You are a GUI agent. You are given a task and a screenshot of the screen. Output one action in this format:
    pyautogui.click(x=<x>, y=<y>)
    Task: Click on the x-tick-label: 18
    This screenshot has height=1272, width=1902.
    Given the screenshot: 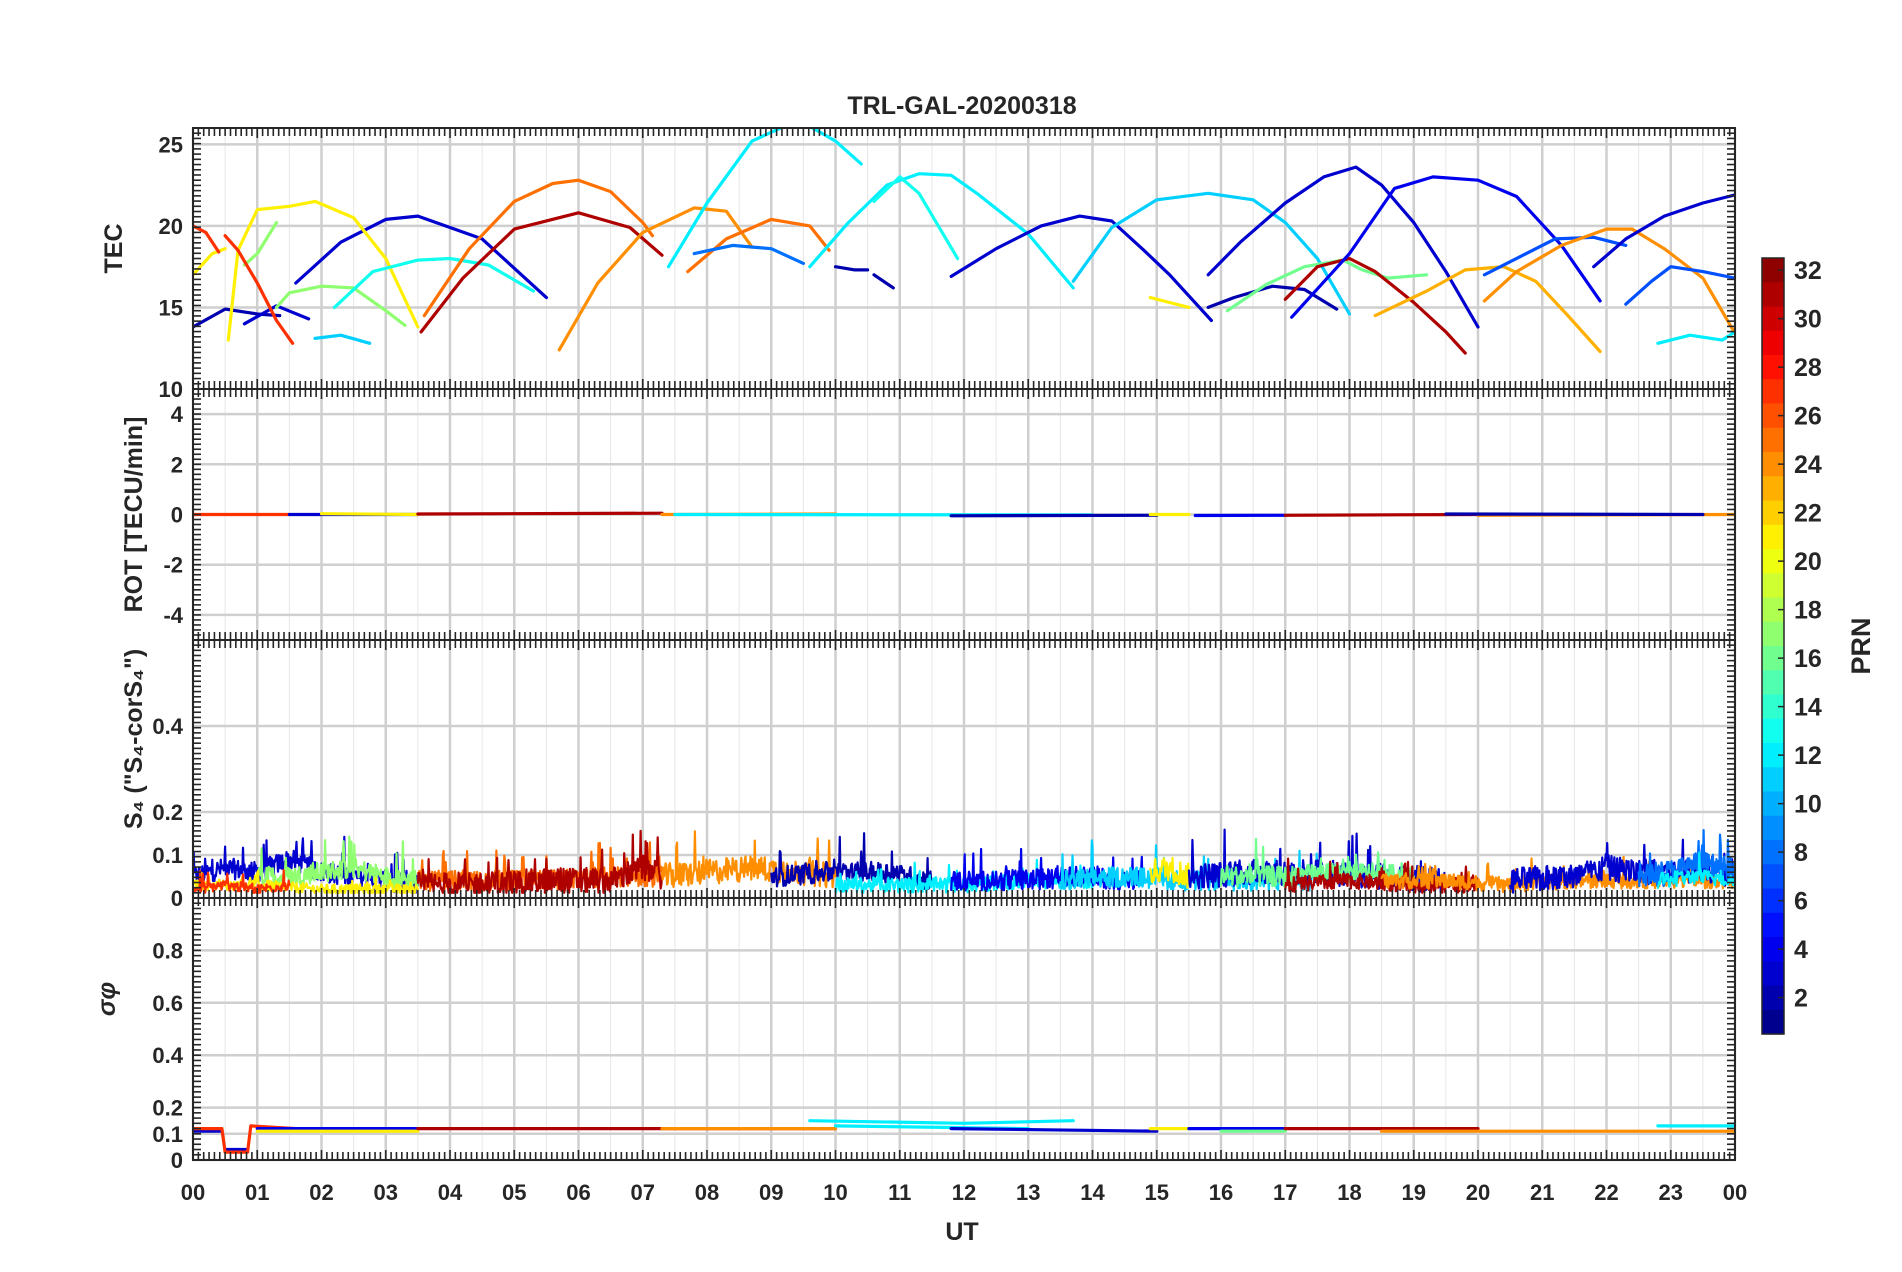 What is the action you would take?
    pyautogui.click(x=1349, y=1192)
    